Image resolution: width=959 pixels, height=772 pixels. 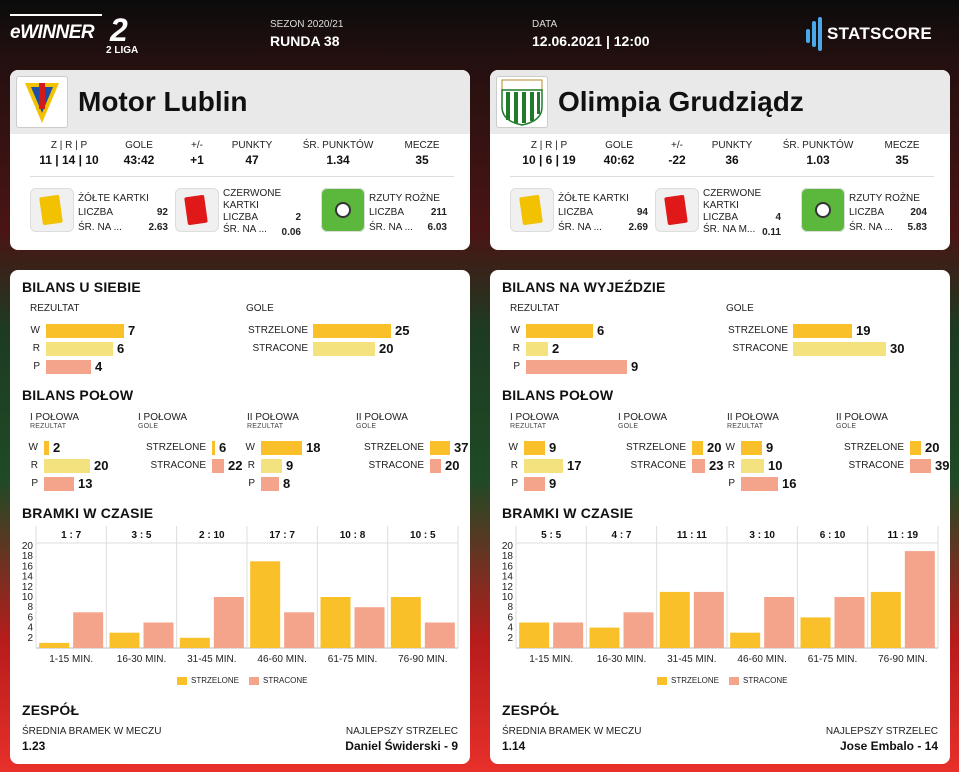 I want to click on team-header: Olimpia Grudziądz, so click(x=720, y=102).